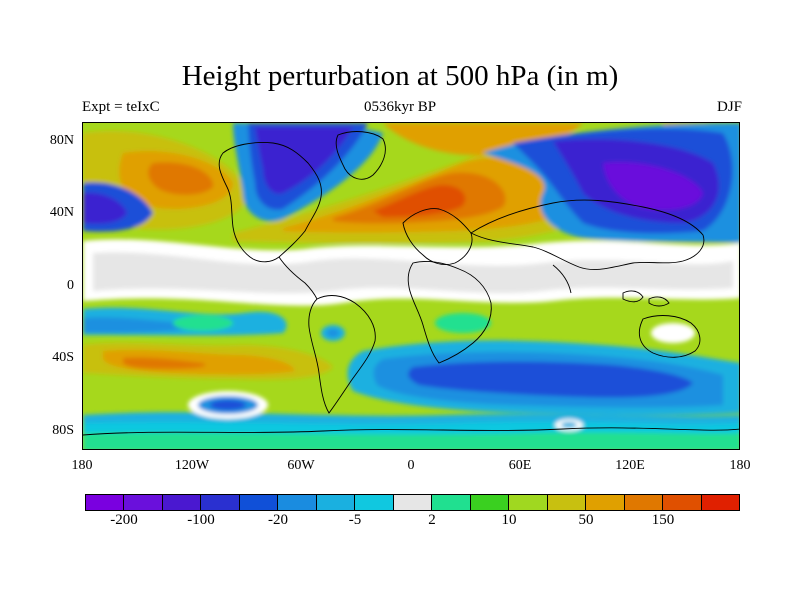 The height and width of the screenshot is (600, 800). What do you see at coordinates (740, 465) in the screenshot?
I see `lon-label-180e: 180` at bounding box center [740, 465].